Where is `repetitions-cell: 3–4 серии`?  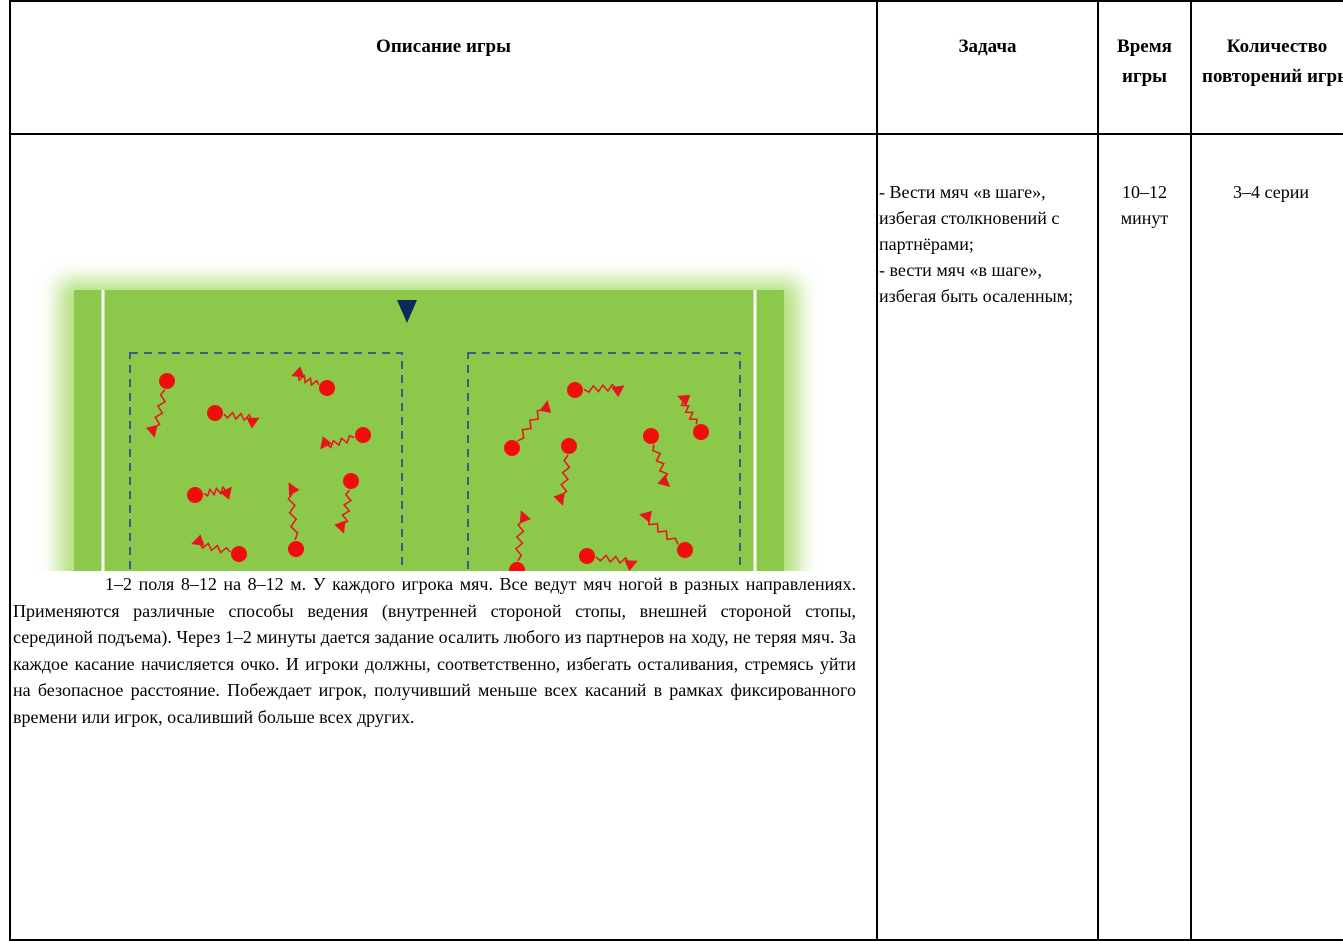
repetitions-cell: 3–4 серии is located at coordinates (1266, 537).